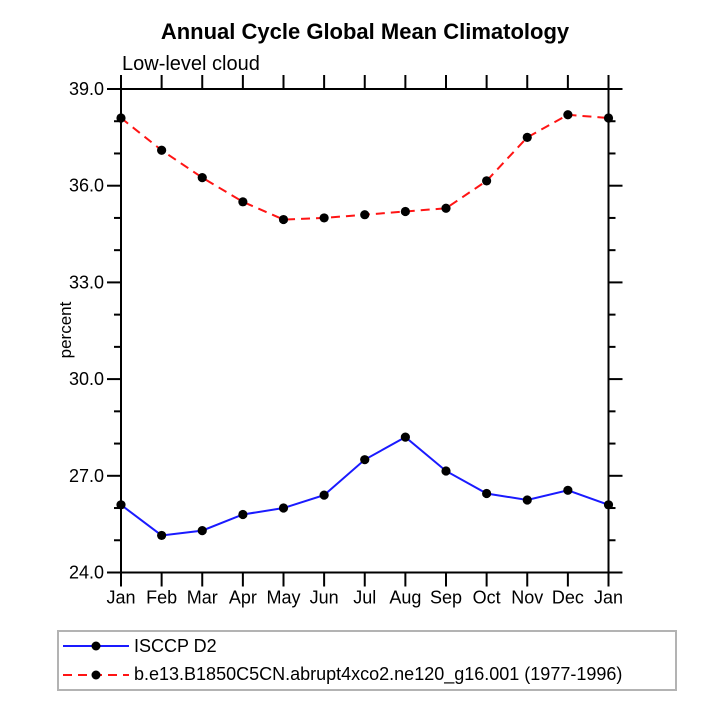 The height and width of the screenshot is (713, 713). Describe the element at coordinates (365, 31) in the screenshot. I see `chart-title: Annual Cycle Global Mean Climatology` at that location.